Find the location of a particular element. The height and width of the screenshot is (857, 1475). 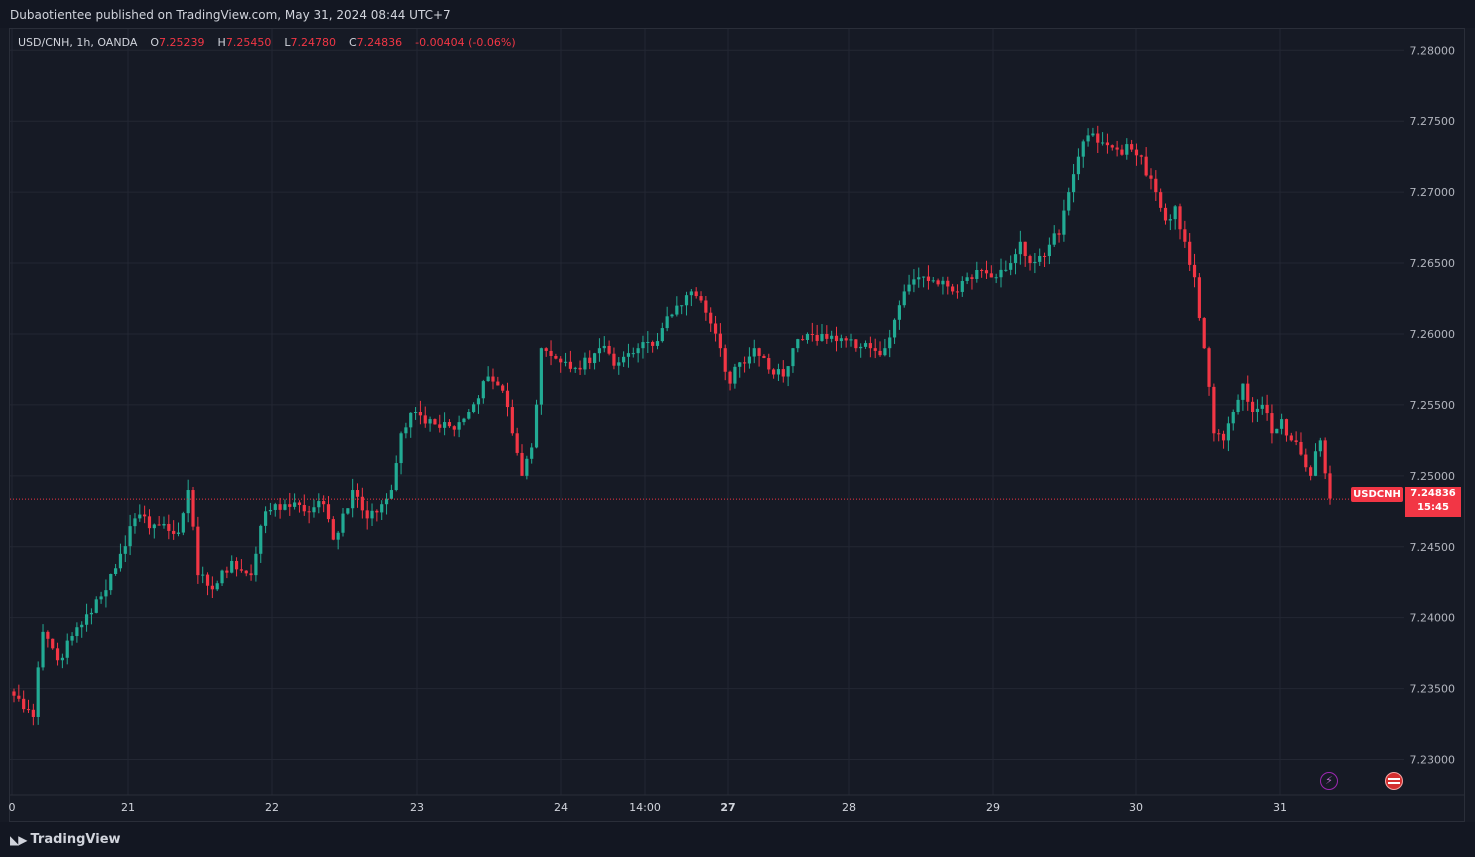

price-tick-label: 7.24500 is located at coordinates (1433, 547).